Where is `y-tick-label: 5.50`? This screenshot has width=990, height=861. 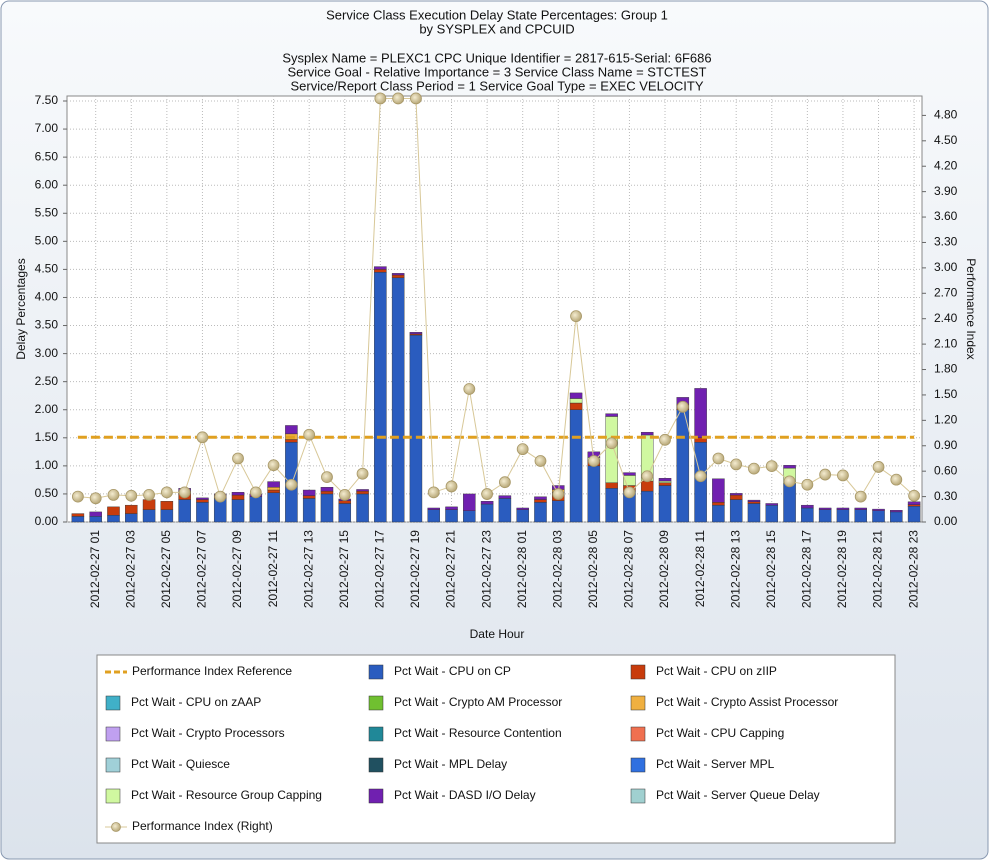
y-tick-label: 5.50 is located at coordinates (47, 212).